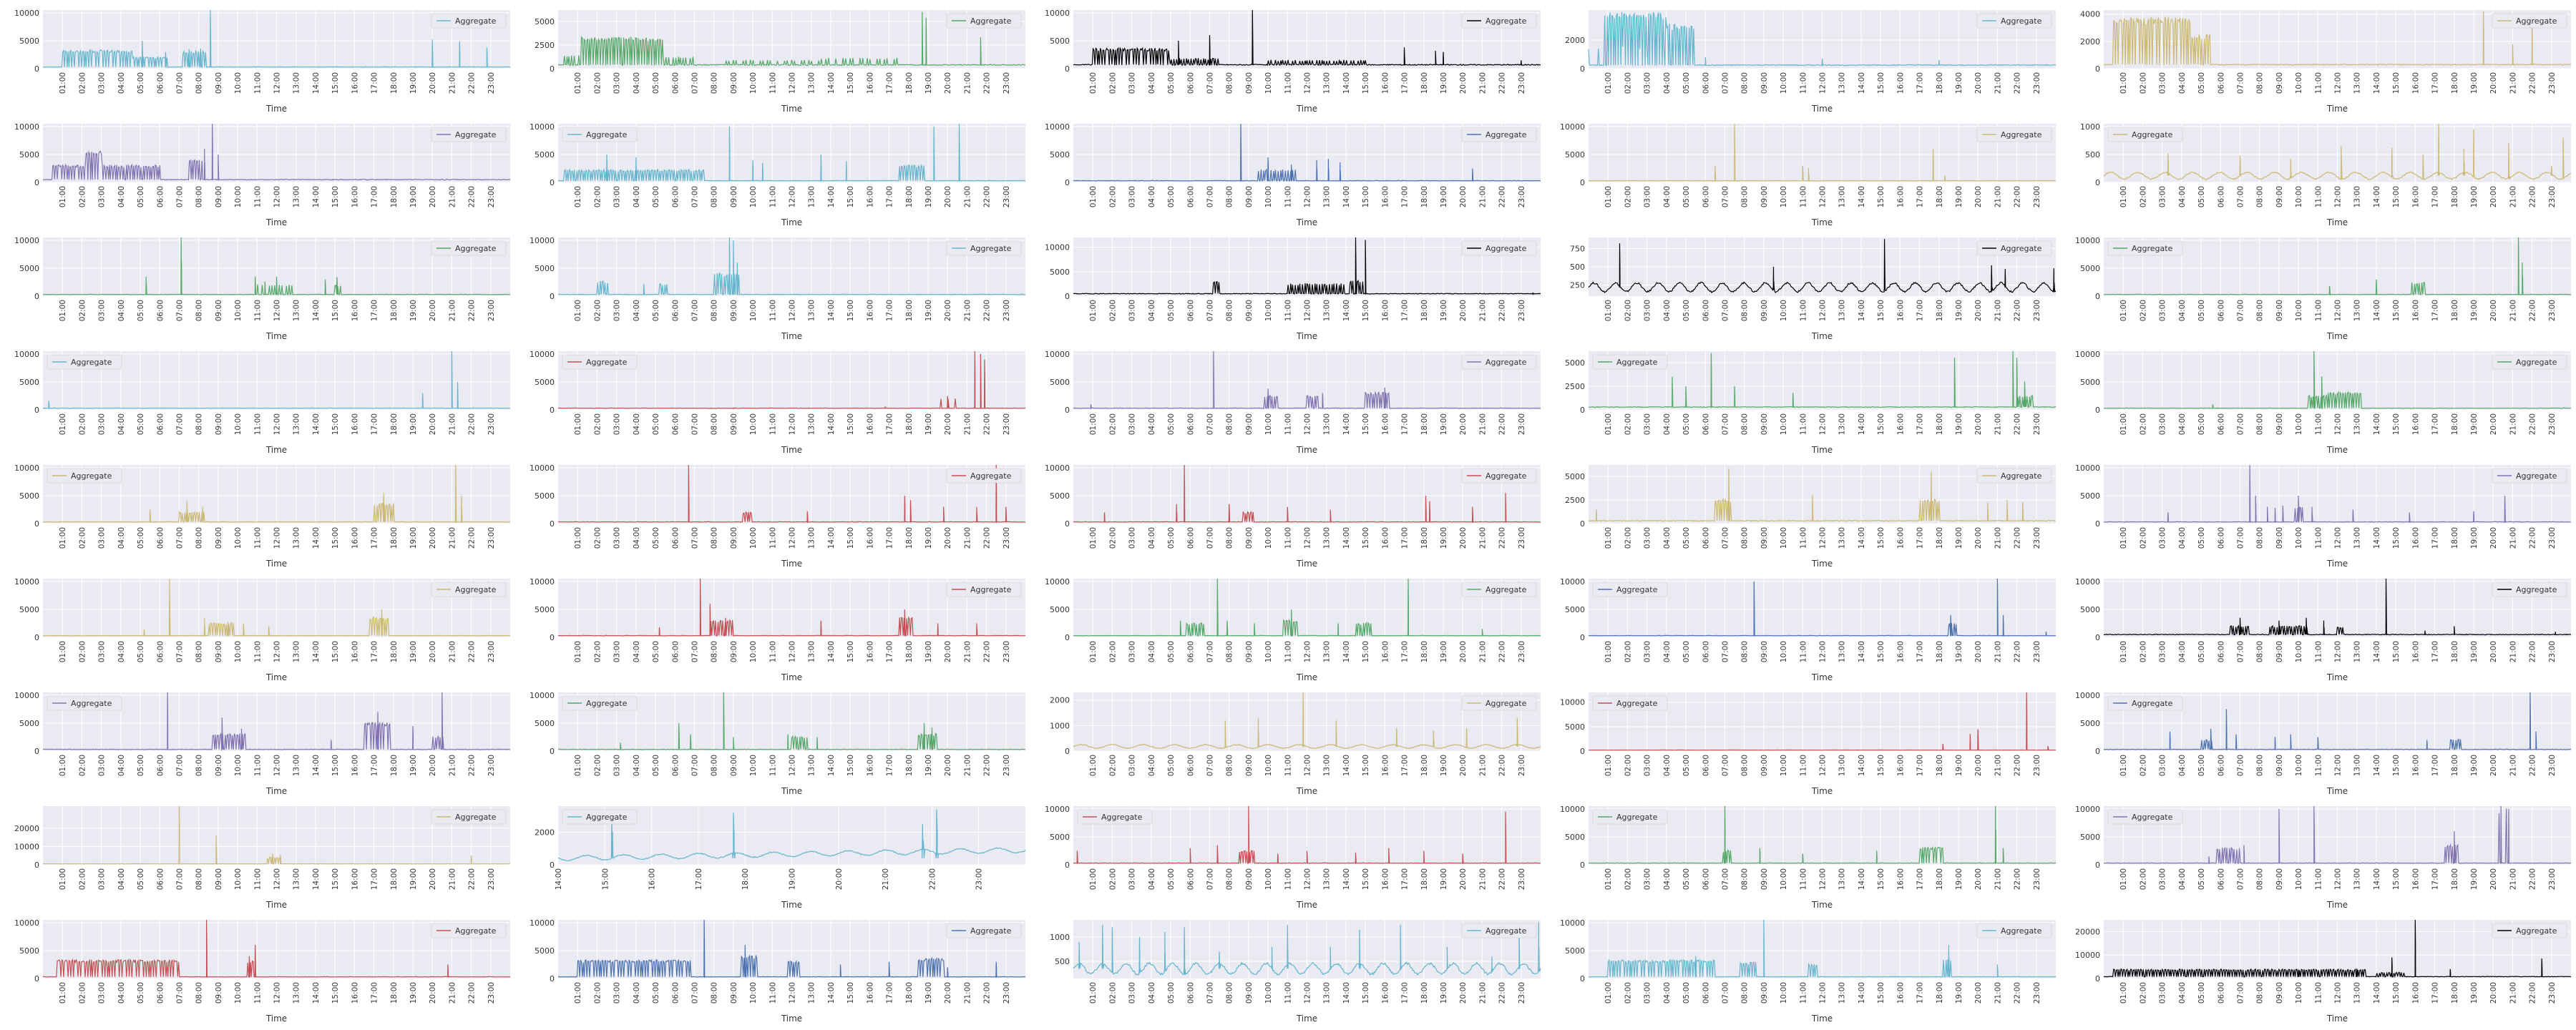 The height and width of the screenshot is (1030, 2576). Describe the element at coordinates (1506, 704) in the screenshot. I see `legend-label: Aggregate` at that location.